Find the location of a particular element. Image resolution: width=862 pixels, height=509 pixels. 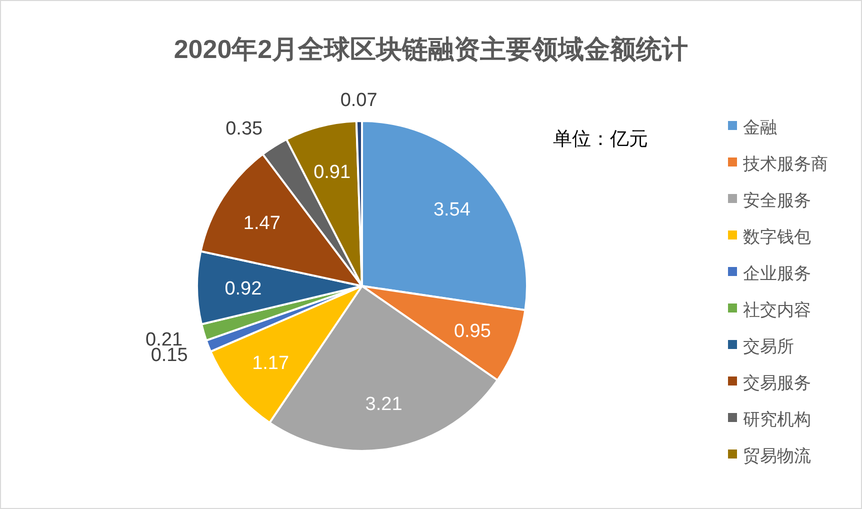

text: 单位：亿元 is located at coordinates (600, 139).